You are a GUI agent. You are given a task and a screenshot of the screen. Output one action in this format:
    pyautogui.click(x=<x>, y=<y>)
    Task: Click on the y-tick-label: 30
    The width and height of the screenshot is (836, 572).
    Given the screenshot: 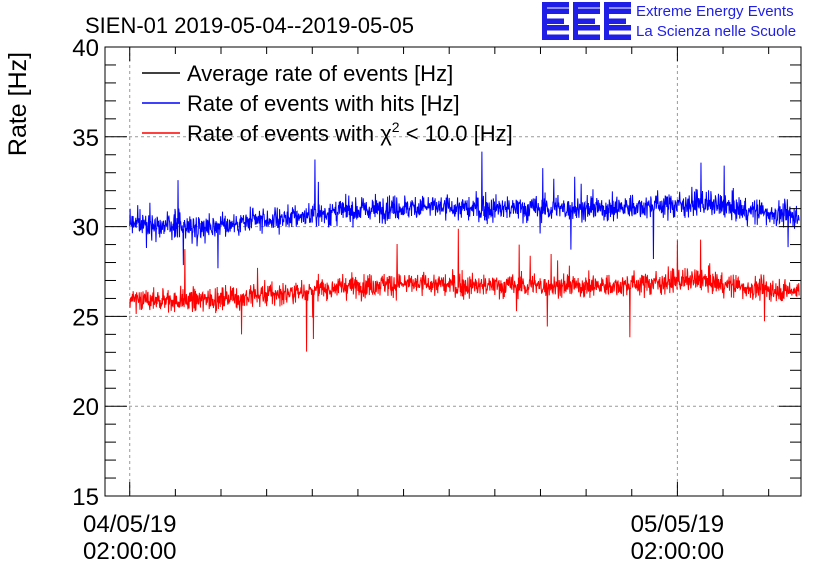 What is the action you would take?
    pyautogui.click(x=85, y=228)
    